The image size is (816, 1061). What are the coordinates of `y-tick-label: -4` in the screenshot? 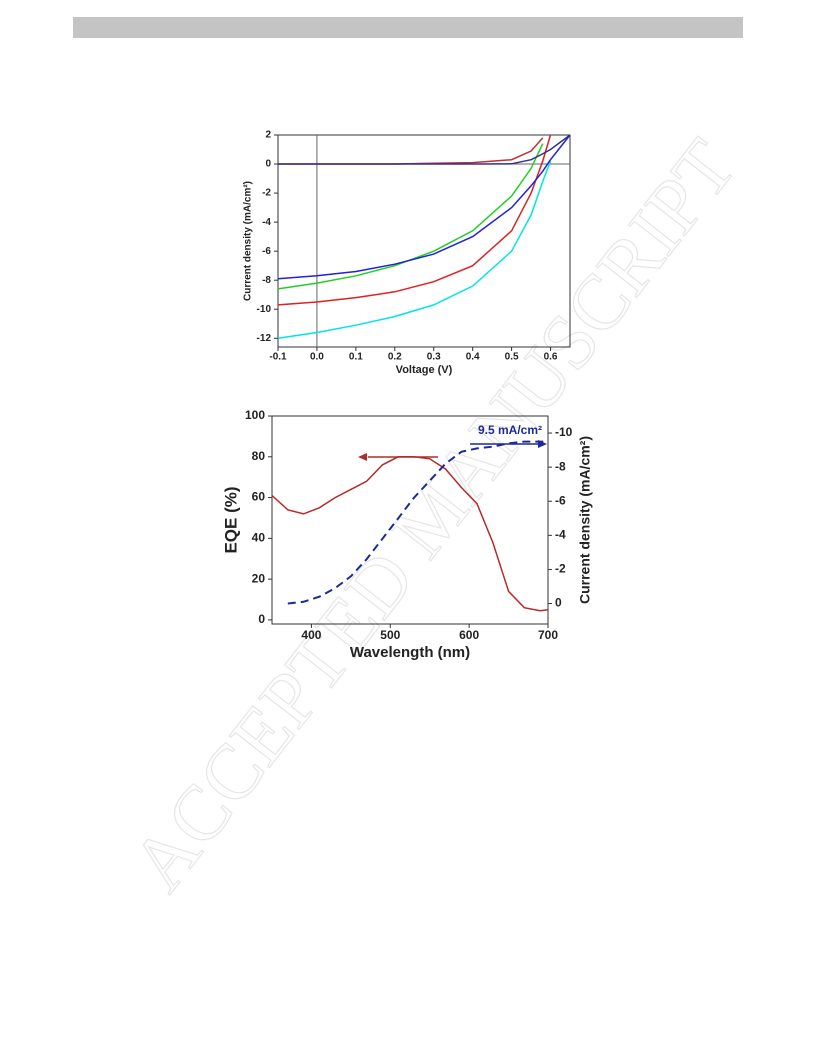 It's located at (266, 222).